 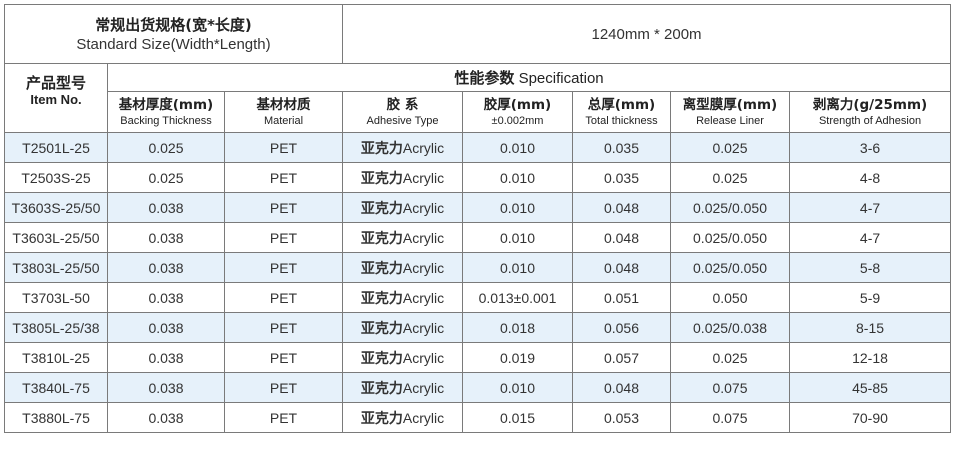 I want to click on adhesion-strength-cell: 45-85, so click(x=870, y=387).